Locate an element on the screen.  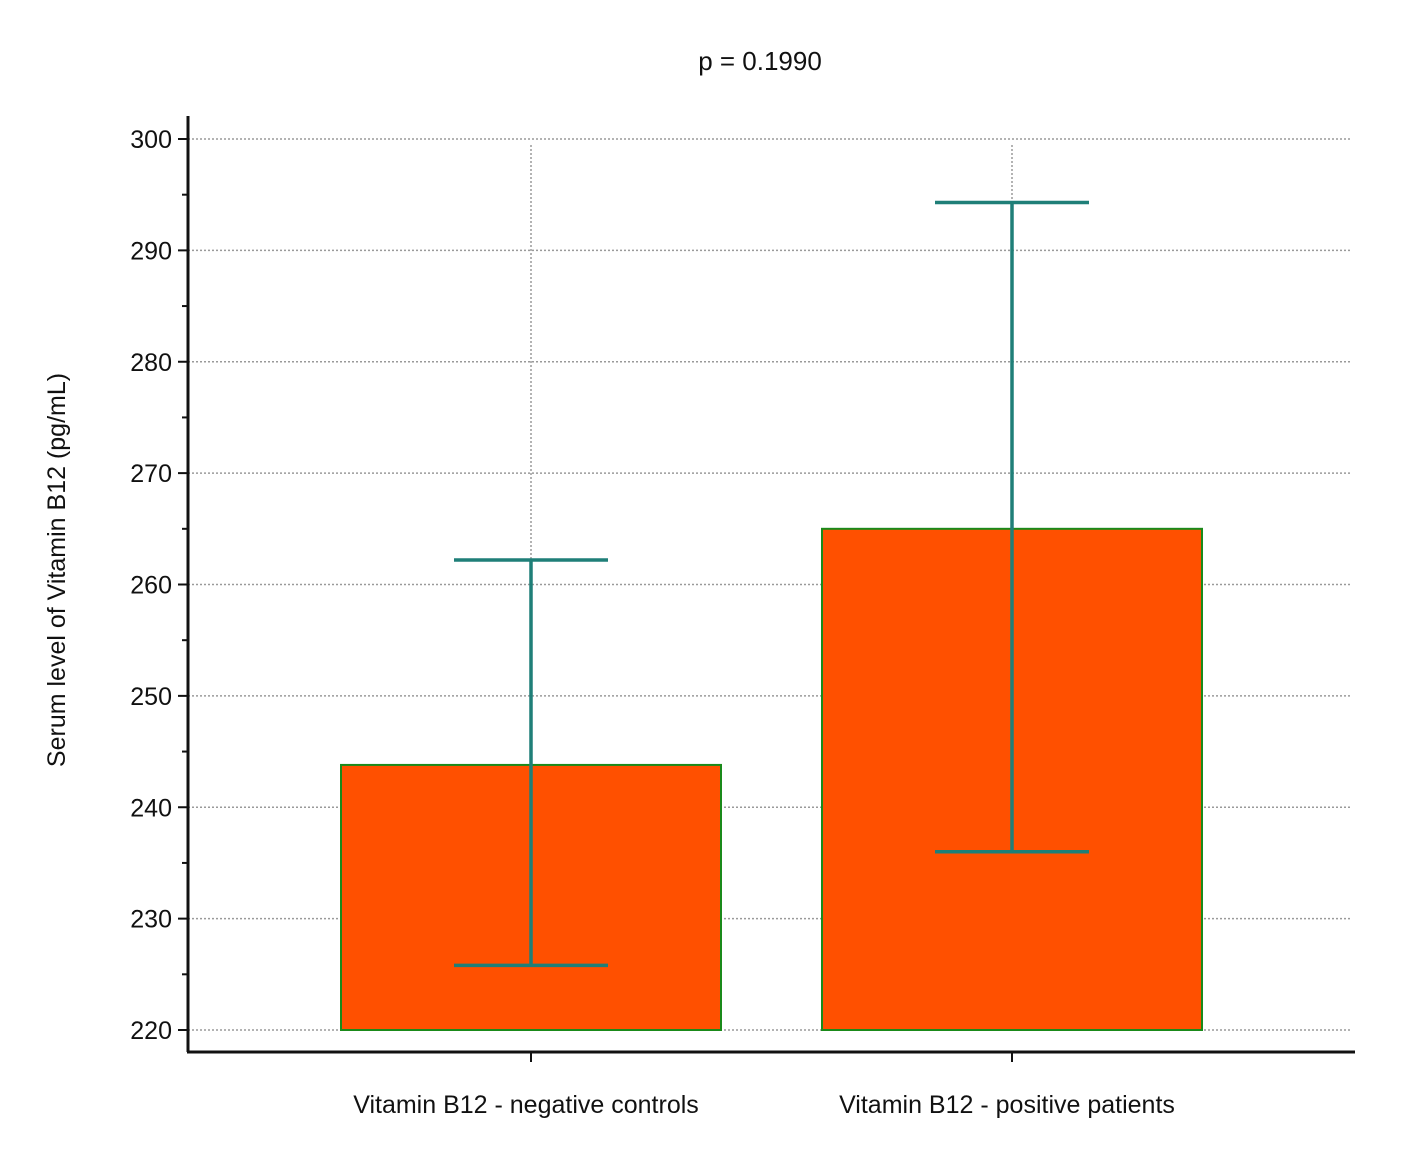
y-tick-label: 220 is located at coordinates (151, 1031).